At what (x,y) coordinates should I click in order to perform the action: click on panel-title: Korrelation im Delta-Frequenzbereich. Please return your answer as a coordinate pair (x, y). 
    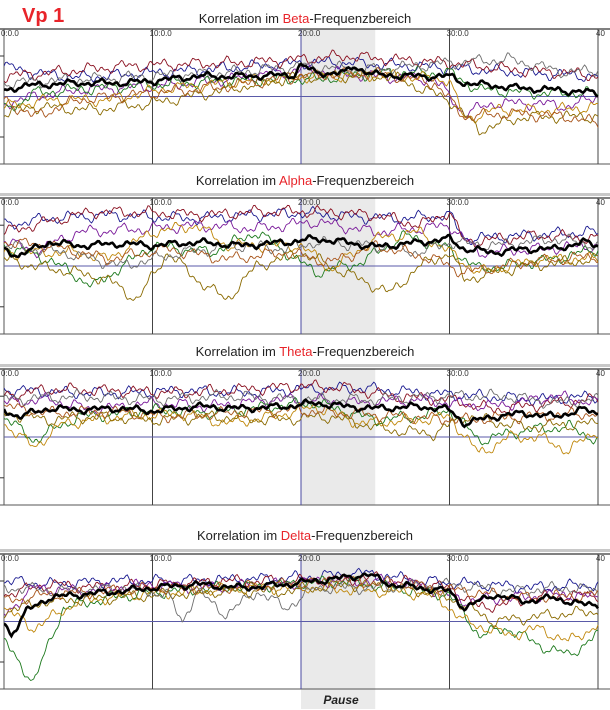
    Looking at the image, I should click on (305, 535).